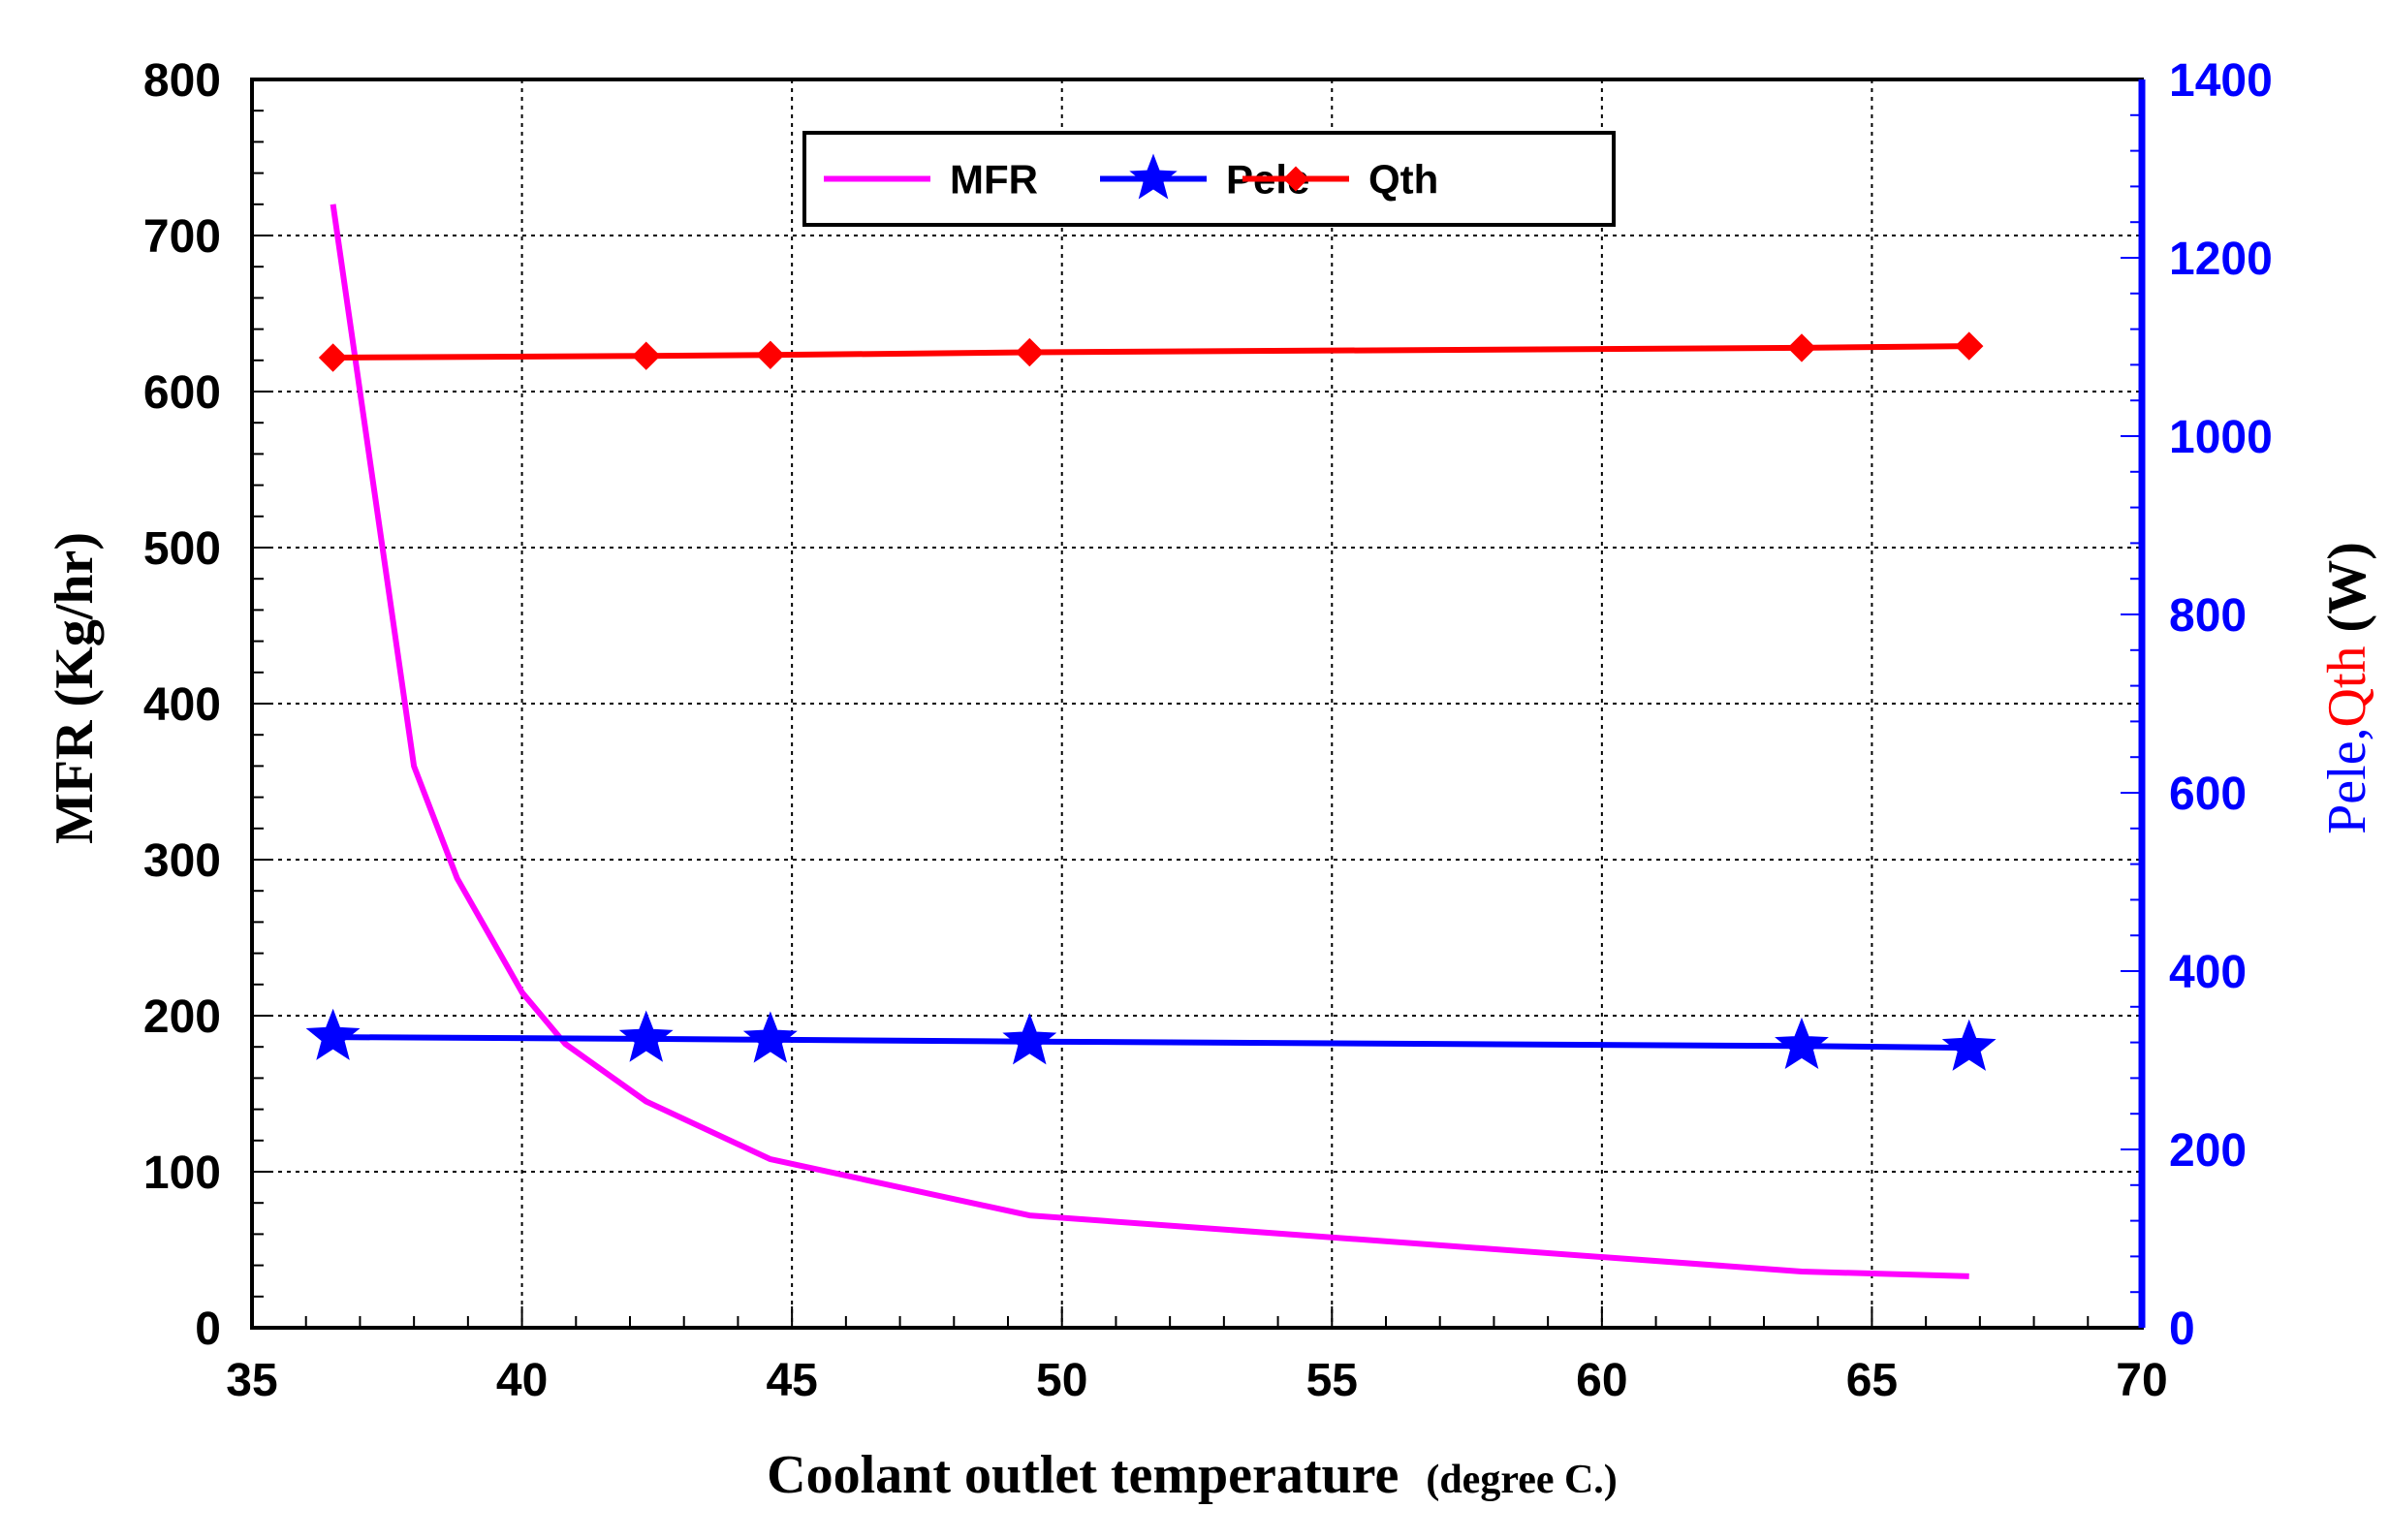 The image size is (2390, 1540). What do you see at coordinates (2208, 972) in the screenshot?
I see `y2-tick-label: 400` at bounding box center [2208, 972].